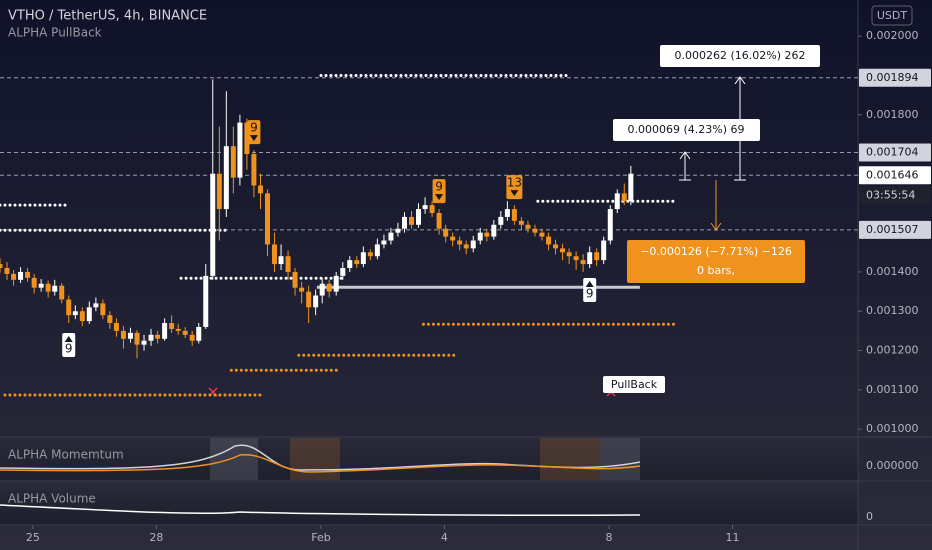 Image resolution: width=932 pixels, height=550 pixels. I want to click on volume-pane, so click(429, 503).